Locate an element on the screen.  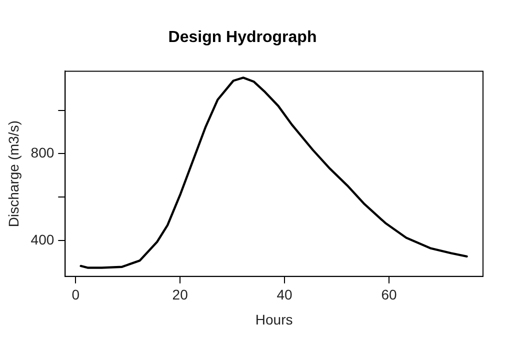
y-tick-label: 800 is located at coordinates (42, 152).